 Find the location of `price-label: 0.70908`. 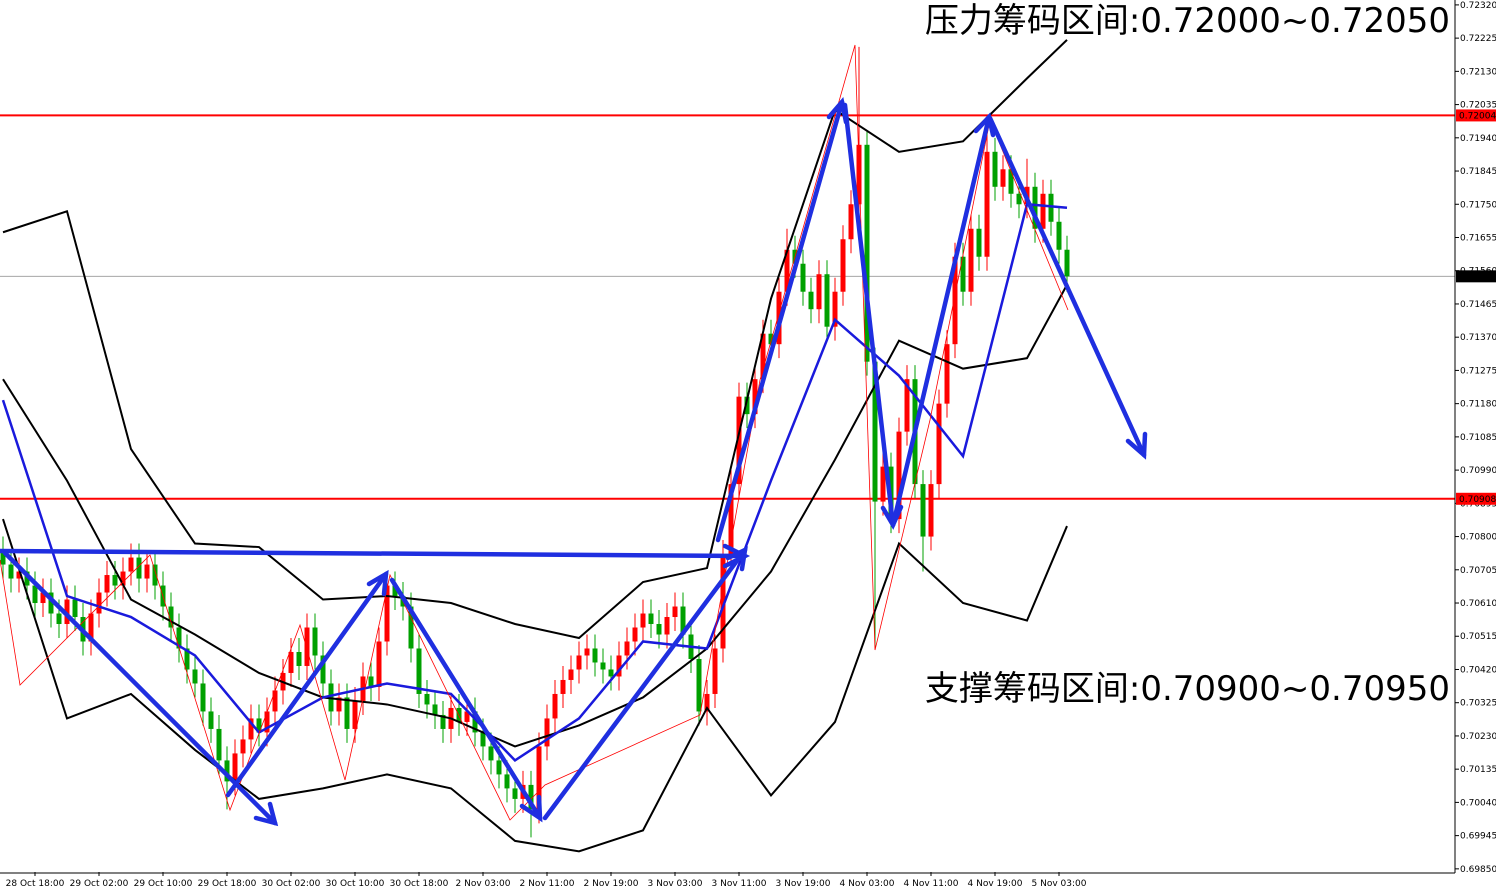

price-label: 0.70908 is located at coordinates (1477, 500).